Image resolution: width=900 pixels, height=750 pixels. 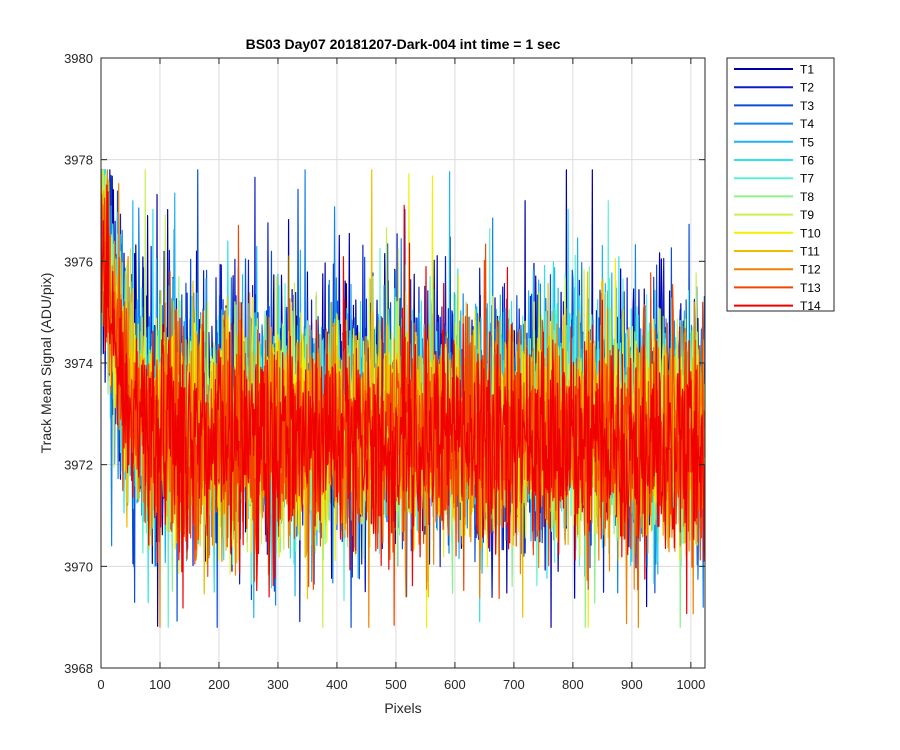 I want to click on legend-label: T13, so click(x=810, y=288).